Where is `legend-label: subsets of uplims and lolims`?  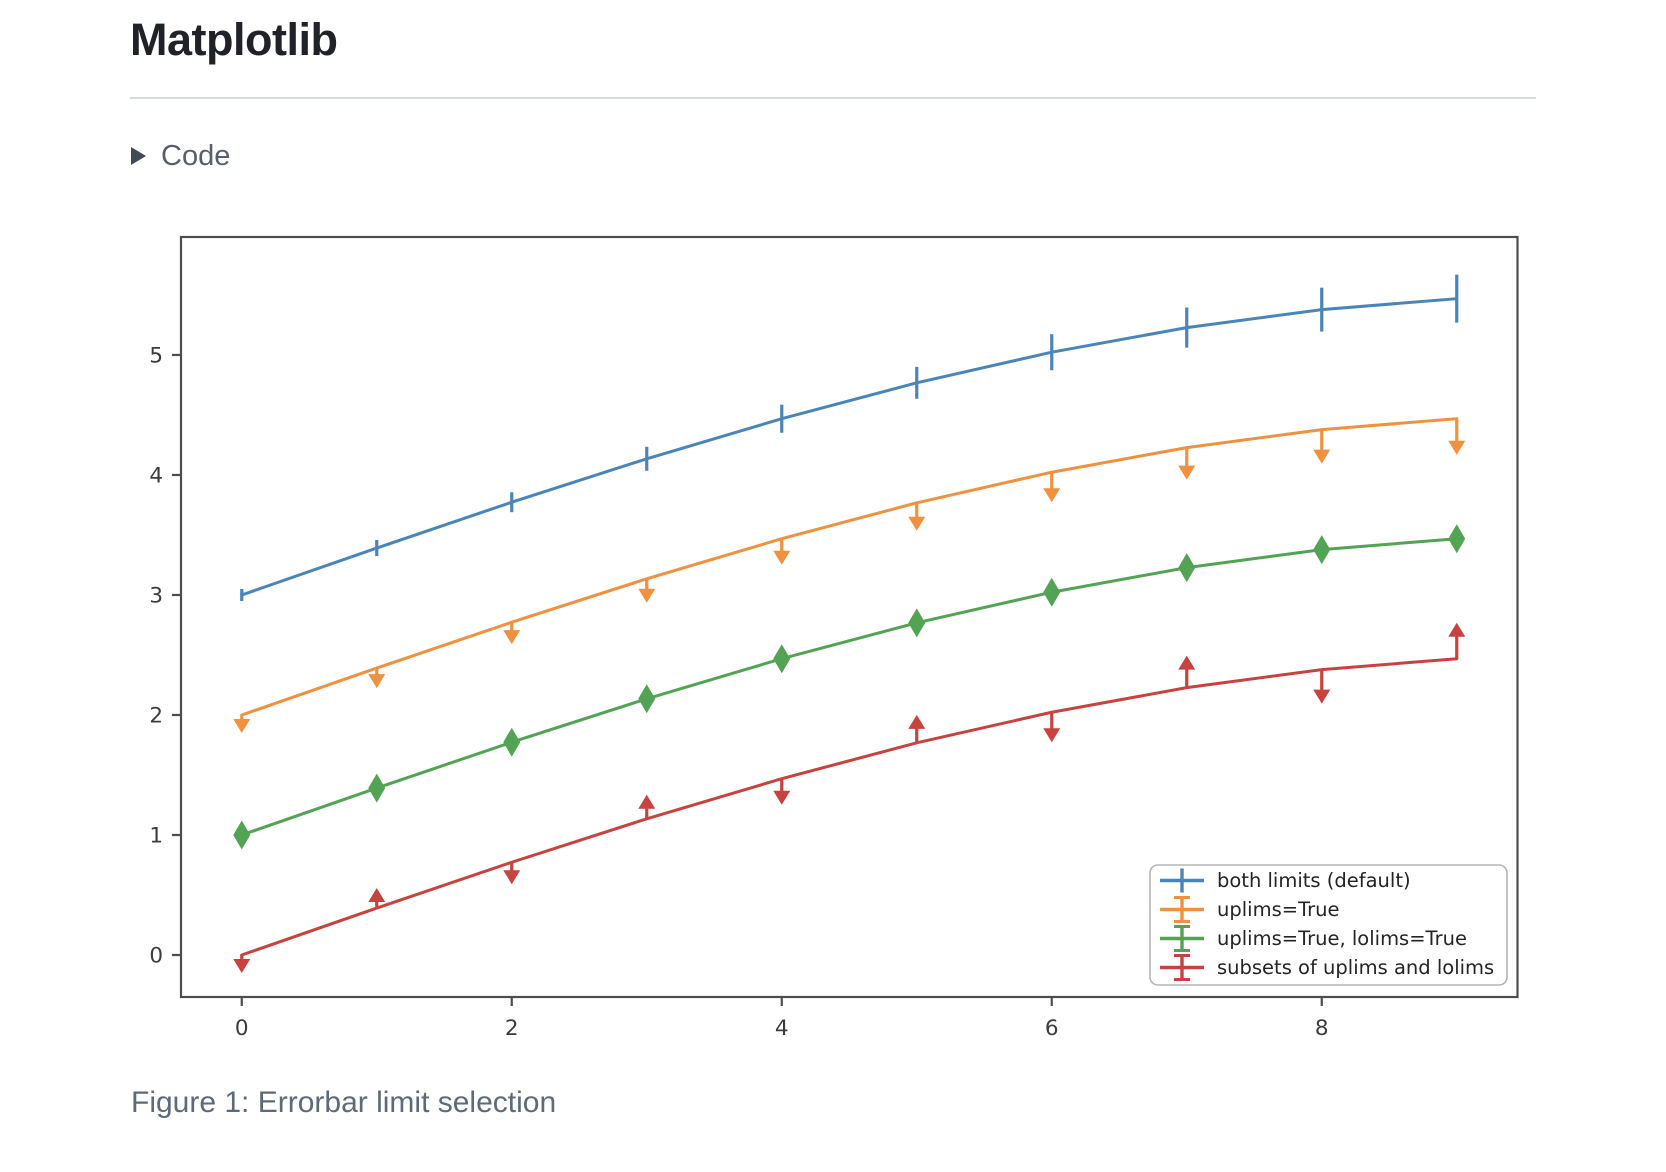
legend-label: subsets of uplims and lolims is located at coordinates (1355, 967).